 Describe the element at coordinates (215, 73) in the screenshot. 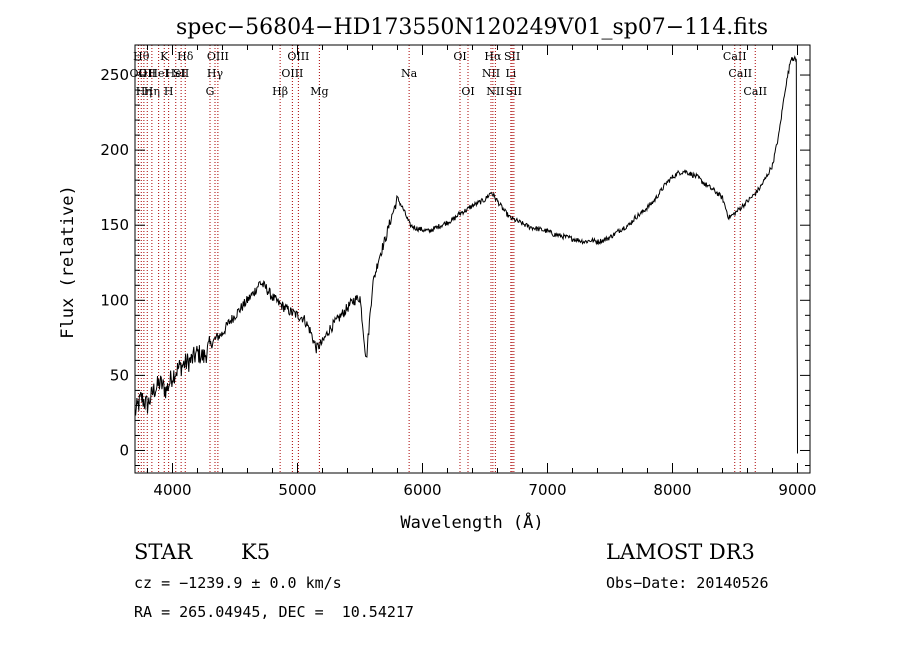

I see `line-marker-label: Hγ` at that location.